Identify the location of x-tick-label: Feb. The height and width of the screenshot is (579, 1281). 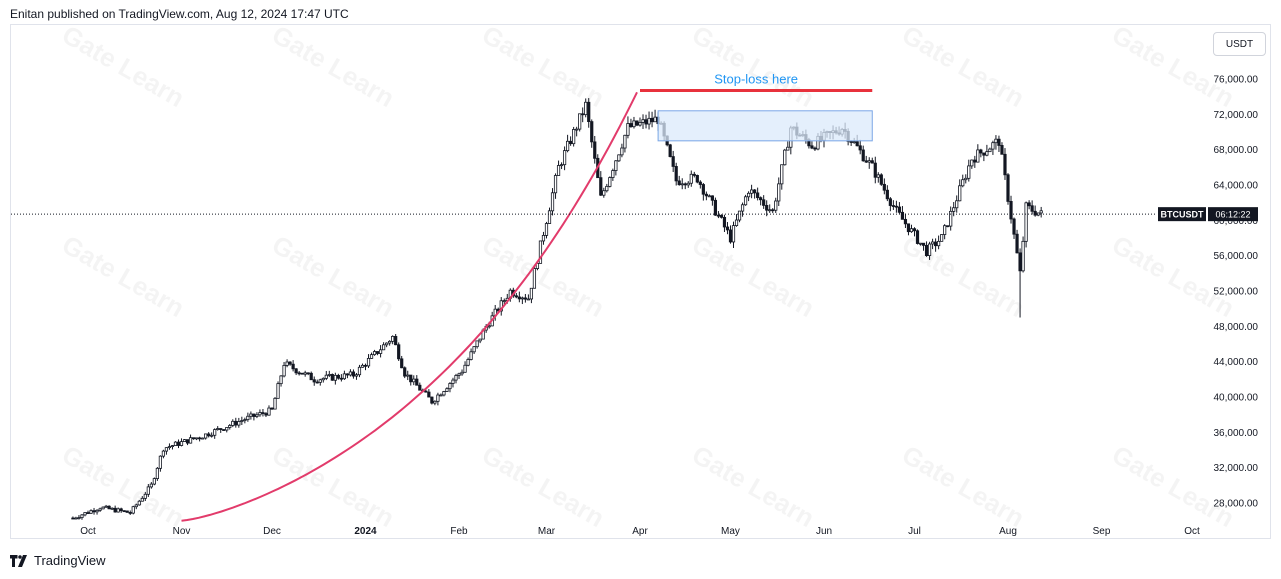
(459, 531).